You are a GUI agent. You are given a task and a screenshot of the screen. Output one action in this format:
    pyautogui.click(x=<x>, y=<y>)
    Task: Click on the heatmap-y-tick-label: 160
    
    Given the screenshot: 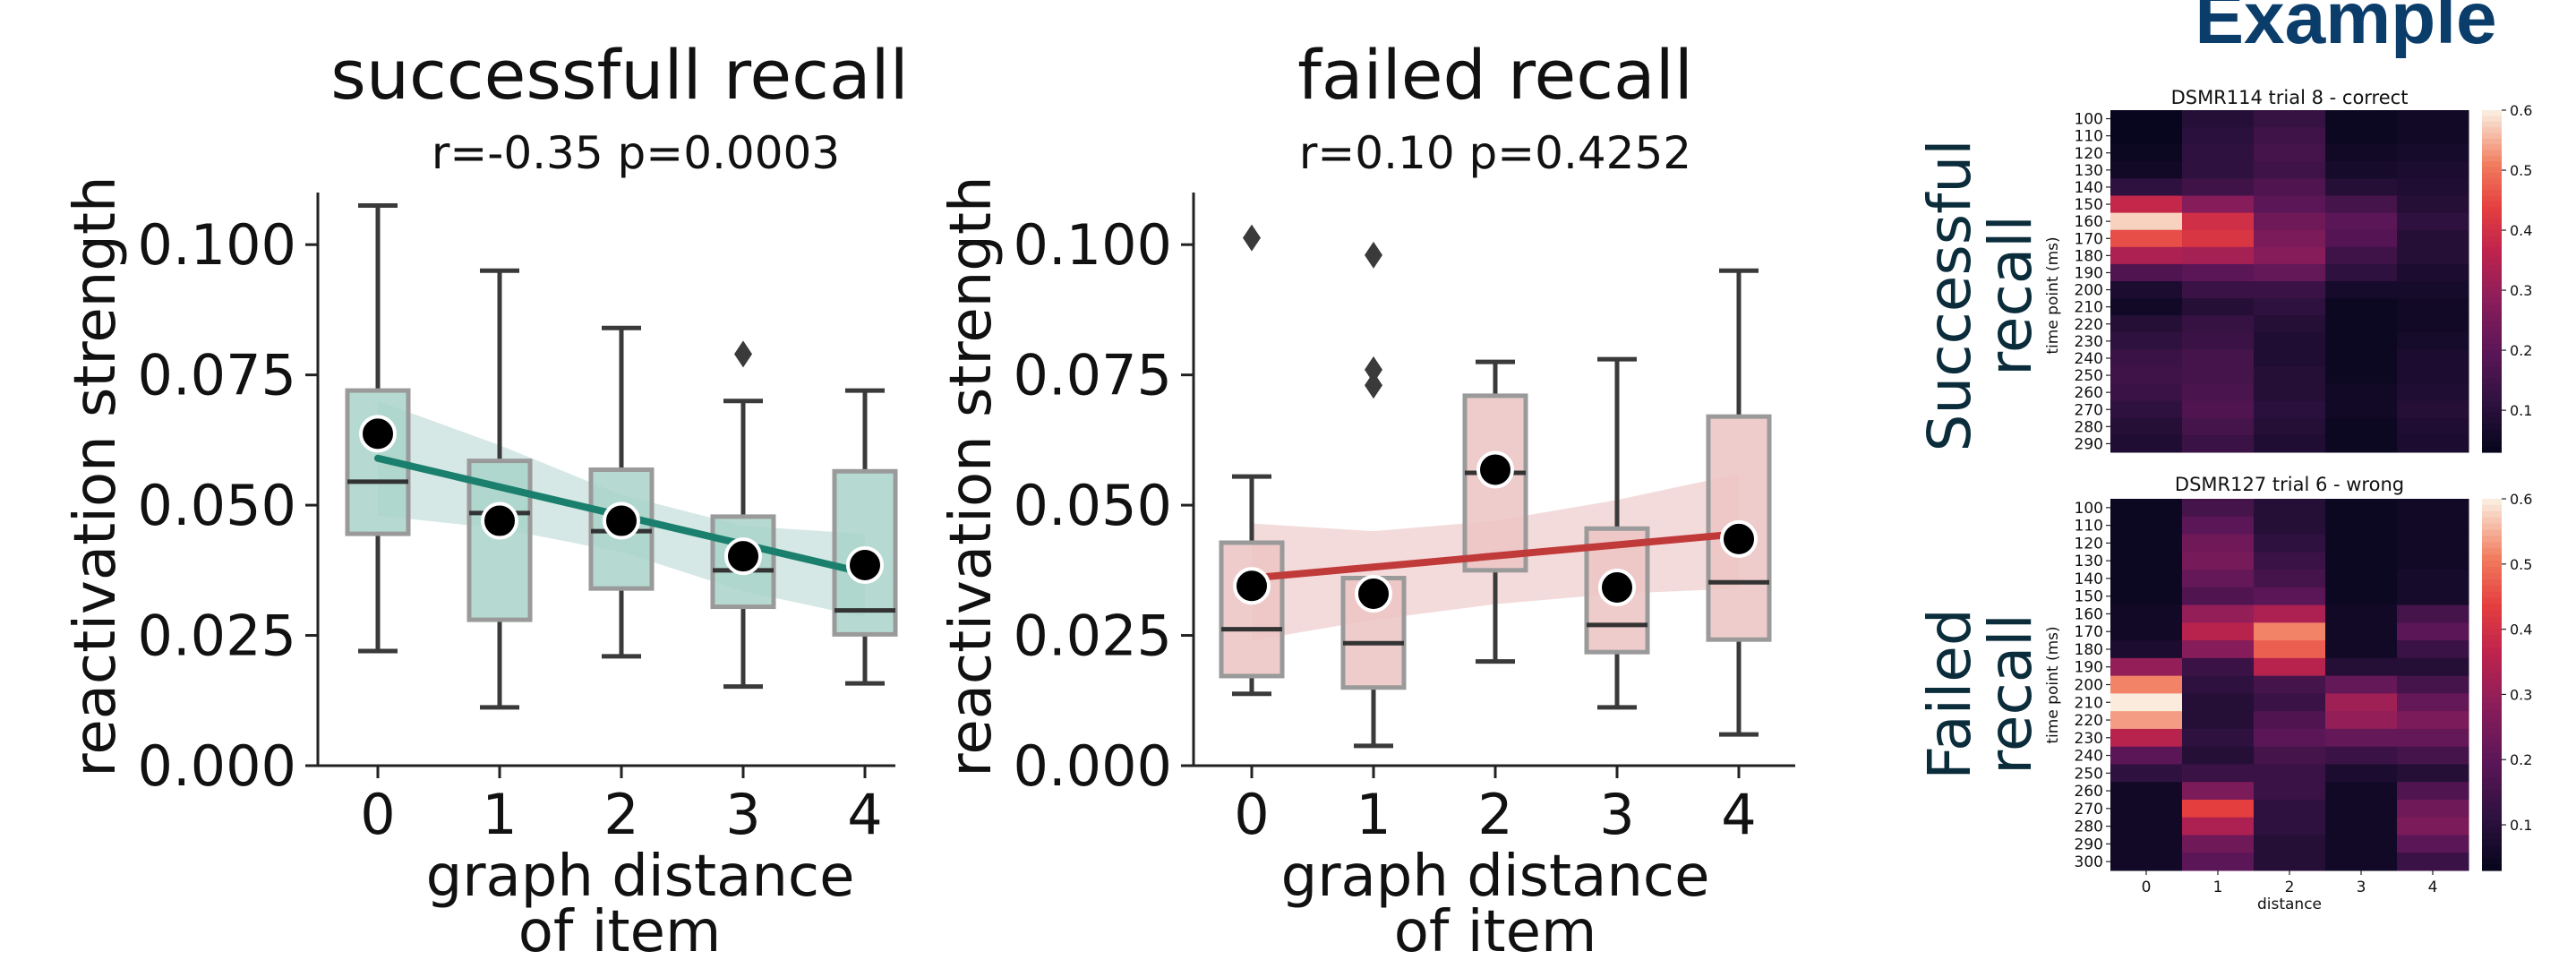 What is the action you would take?
    pyautogui.click(x=2089, y=222)
    